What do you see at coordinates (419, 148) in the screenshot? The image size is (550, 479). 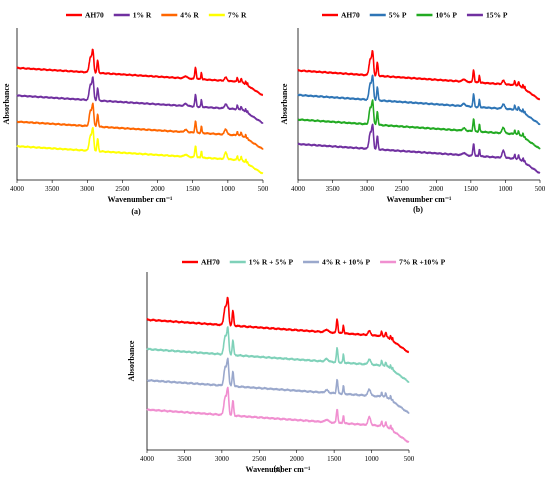 I see `series-line-15-p` at bounding box center [419, 148].